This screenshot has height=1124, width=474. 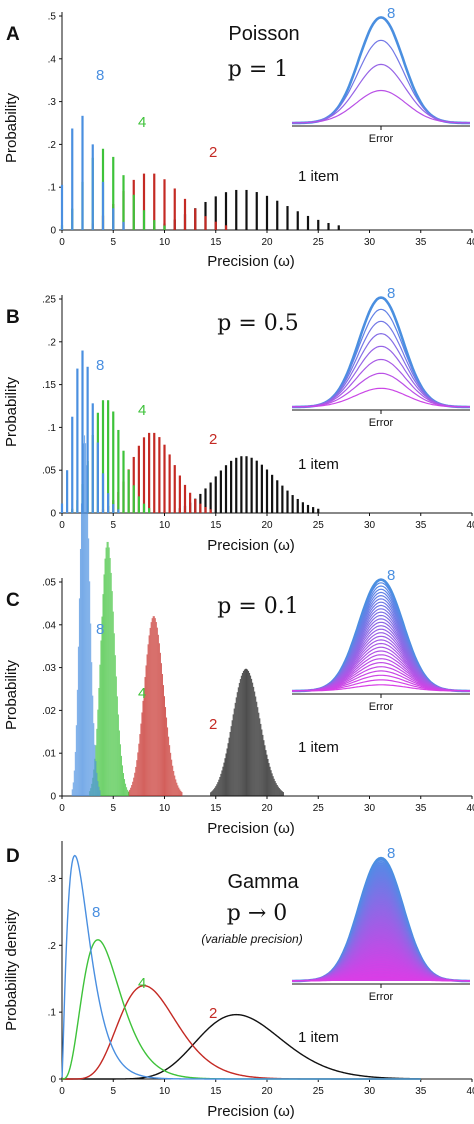 I want to click on model-name: Gamma, so click(x=263, y=882).